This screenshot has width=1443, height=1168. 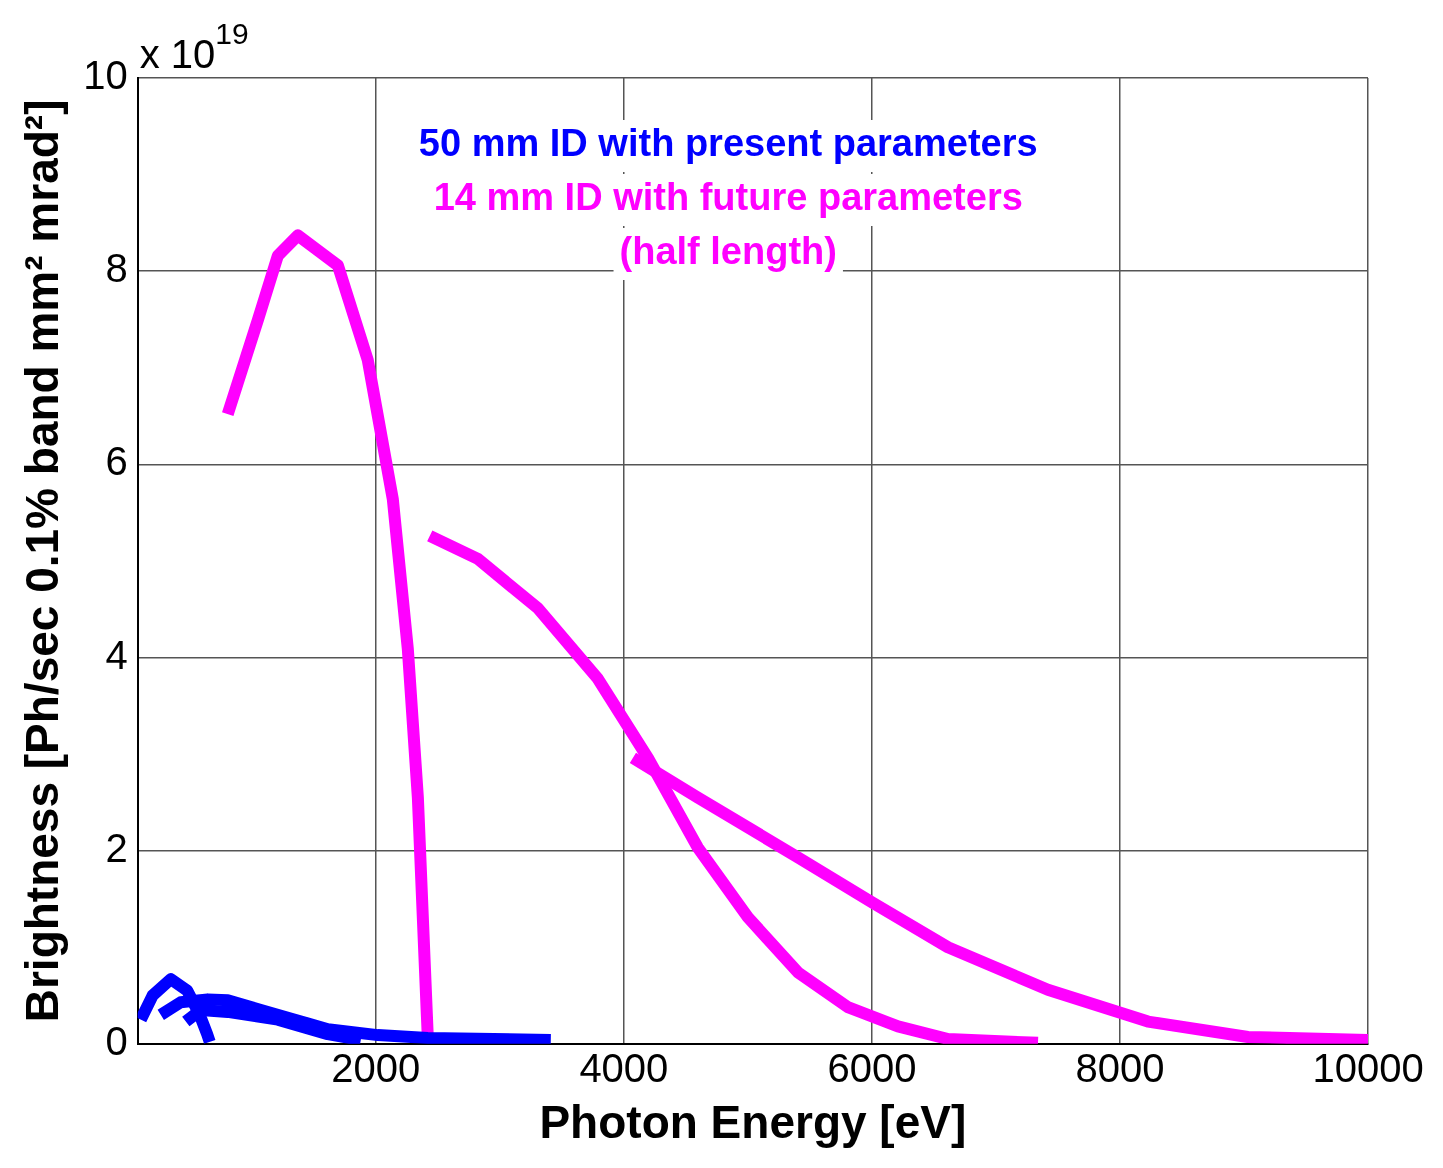 I want to click on x-tick-label: 4000, so click(x=624, y=1067).